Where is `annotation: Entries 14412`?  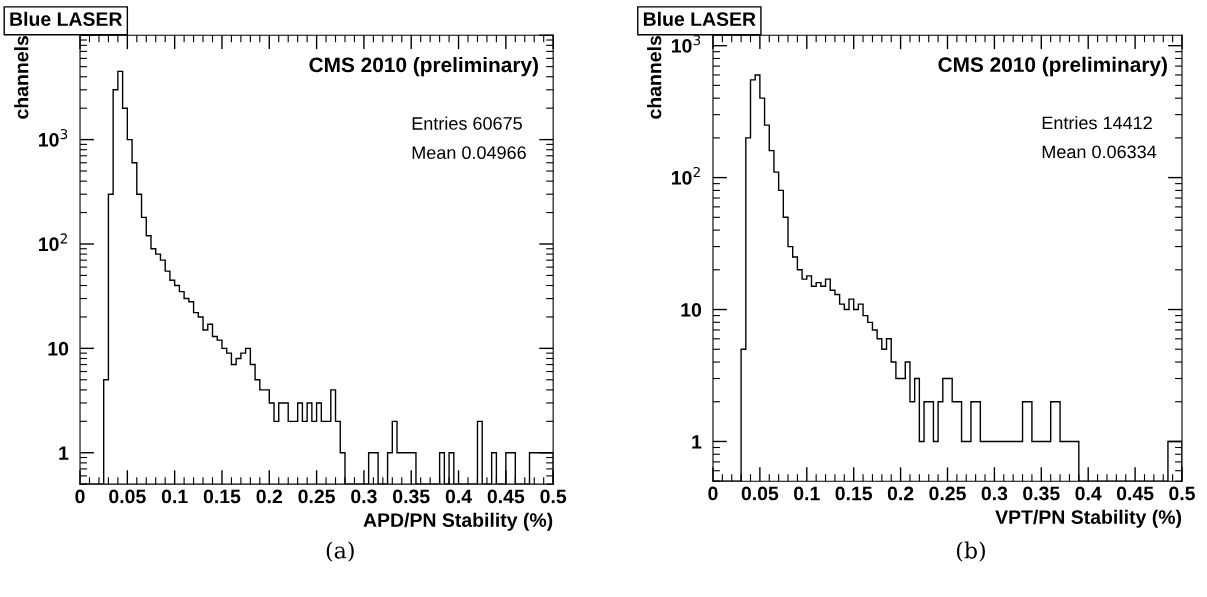 annotation: Entries 14412 is located at coordinates (1097, 123).